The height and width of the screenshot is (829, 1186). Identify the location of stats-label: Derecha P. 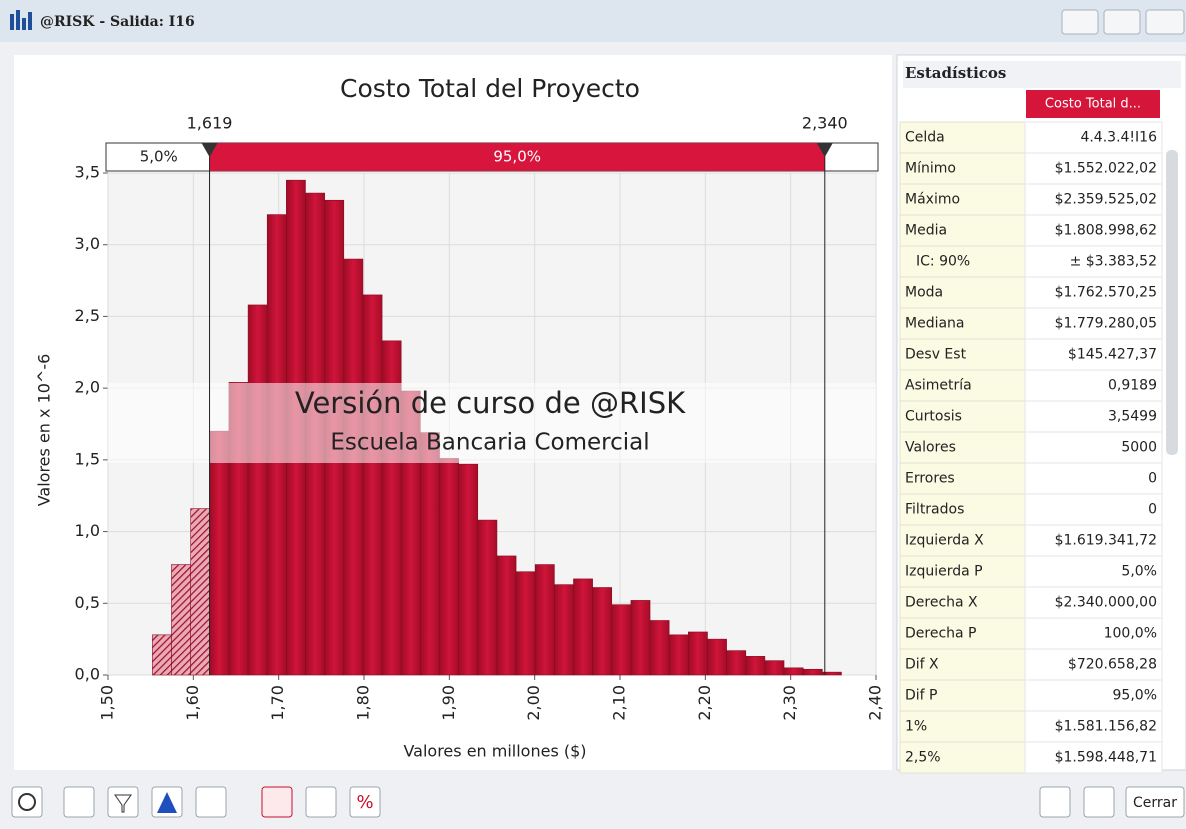
(941, 634).